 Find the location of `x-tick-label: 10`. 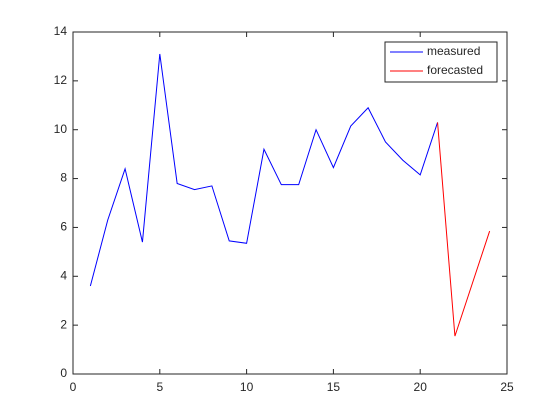

x-tick-label: 10 is located at coordinates (247, 387).